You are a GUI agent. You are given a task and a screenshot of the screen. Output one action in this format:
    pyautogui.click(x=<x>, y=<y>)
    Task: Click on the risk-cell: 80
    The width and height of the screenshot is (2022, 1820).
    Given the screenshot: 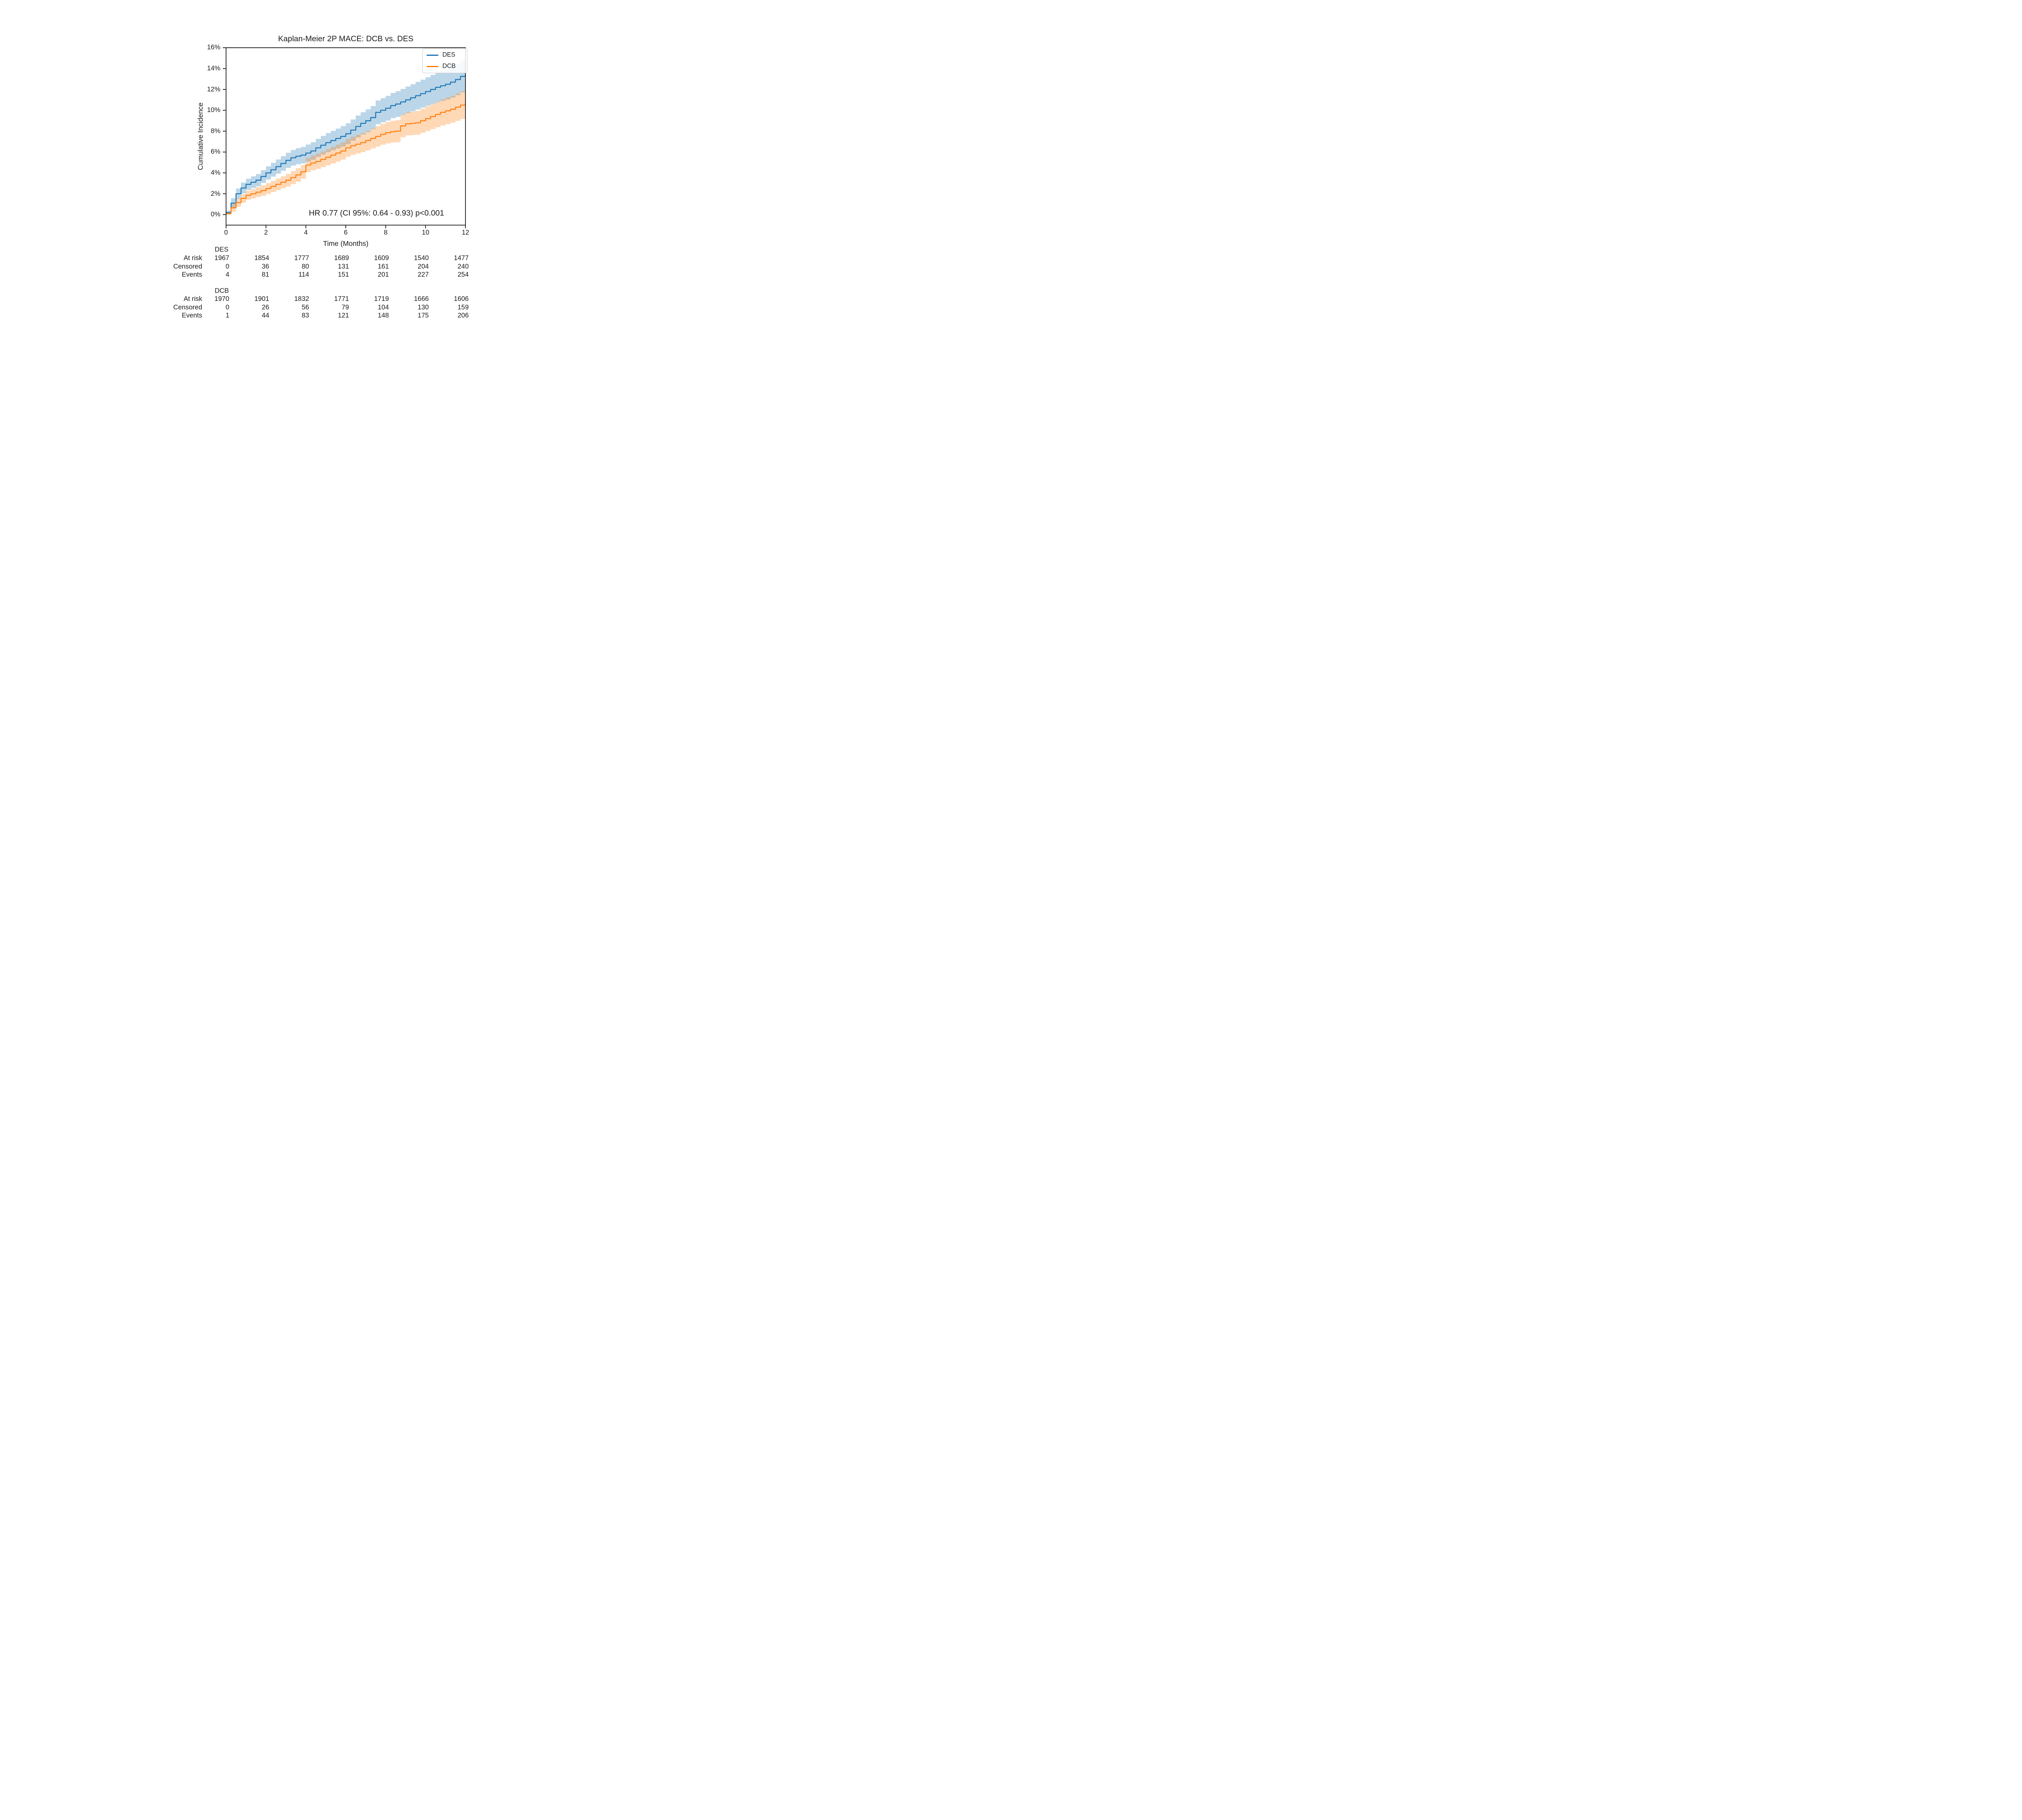 What is the action you would take?
    pyautogui.click(x=305, y=266)
    